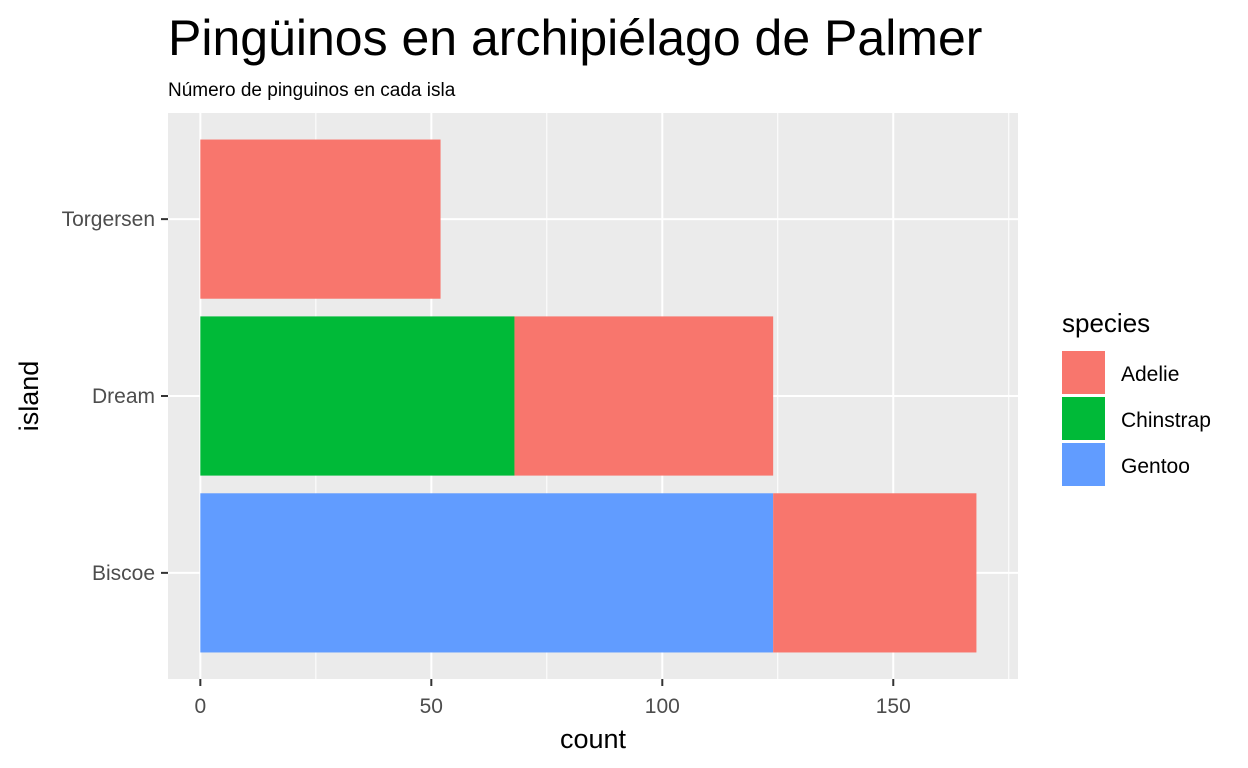 The image size is (1248, 768). I want to click on y-tick-label: Torgersen, so click(108, 219).